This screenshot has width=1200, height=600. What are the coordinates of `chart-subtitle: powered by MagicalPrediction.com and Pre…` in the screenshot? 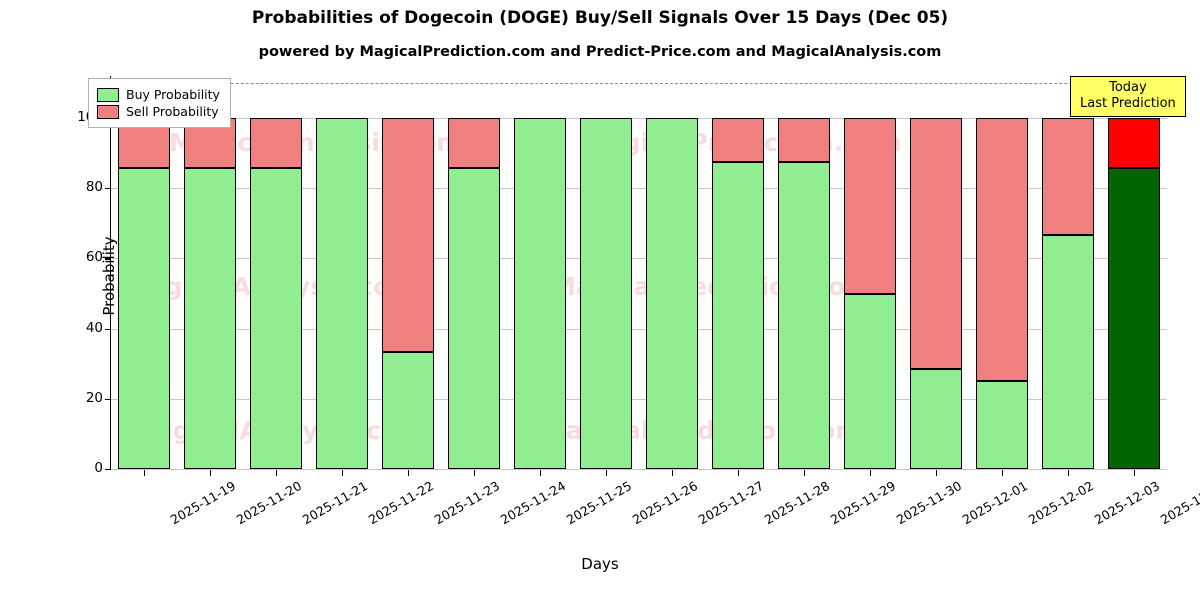 It's located at (600, 52).